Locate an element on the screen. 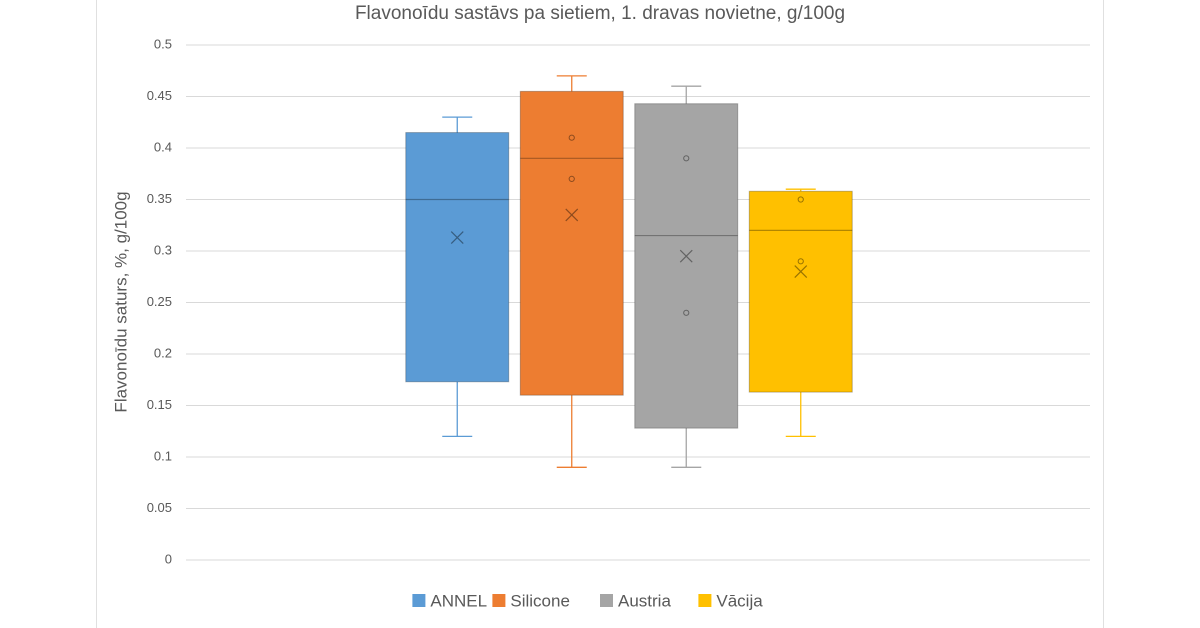  y-tick-label: 0.5 is located at coordinates (163, 43).